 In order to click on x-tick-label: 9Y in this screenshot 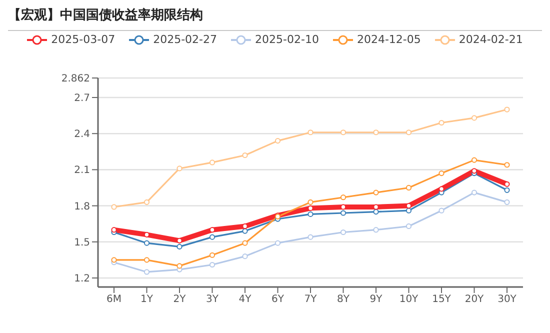, I will do `click(377, 300)`.